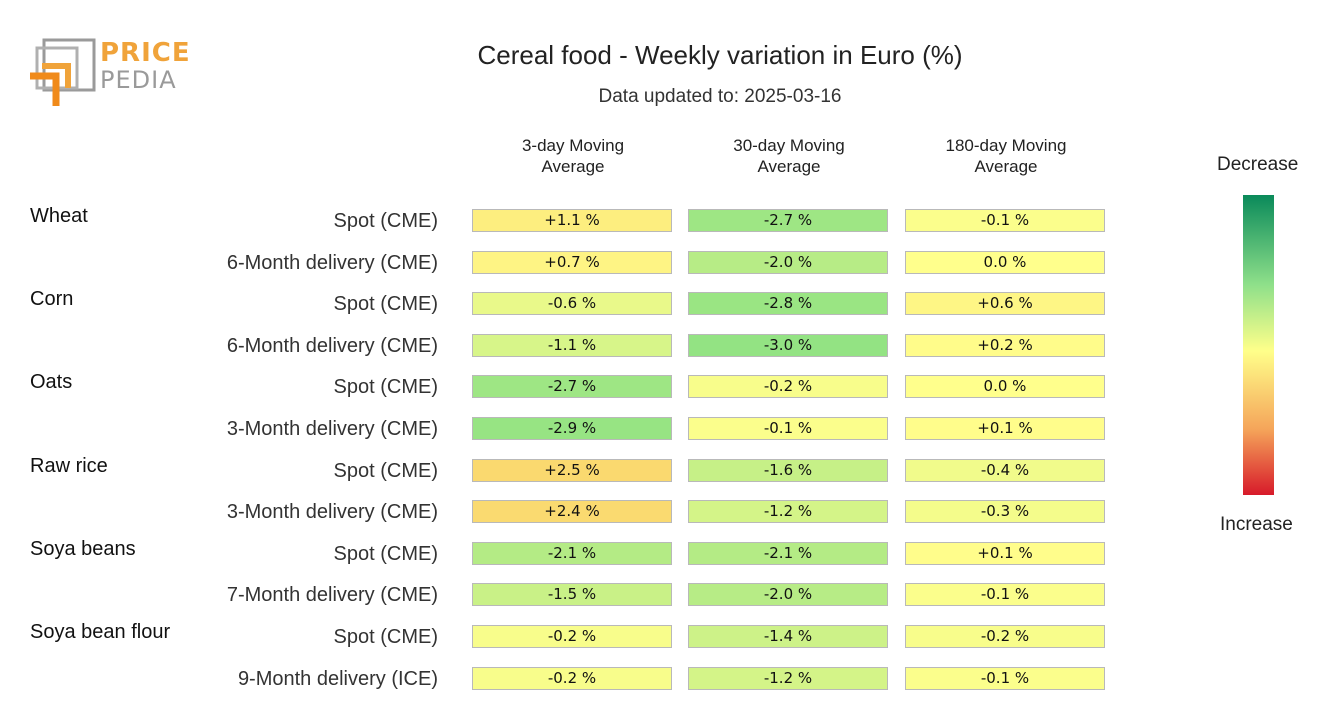 The height and width of the screenshot is (720, 1320). I want to click on data-cell: -3.0 %, so click(788, 345).